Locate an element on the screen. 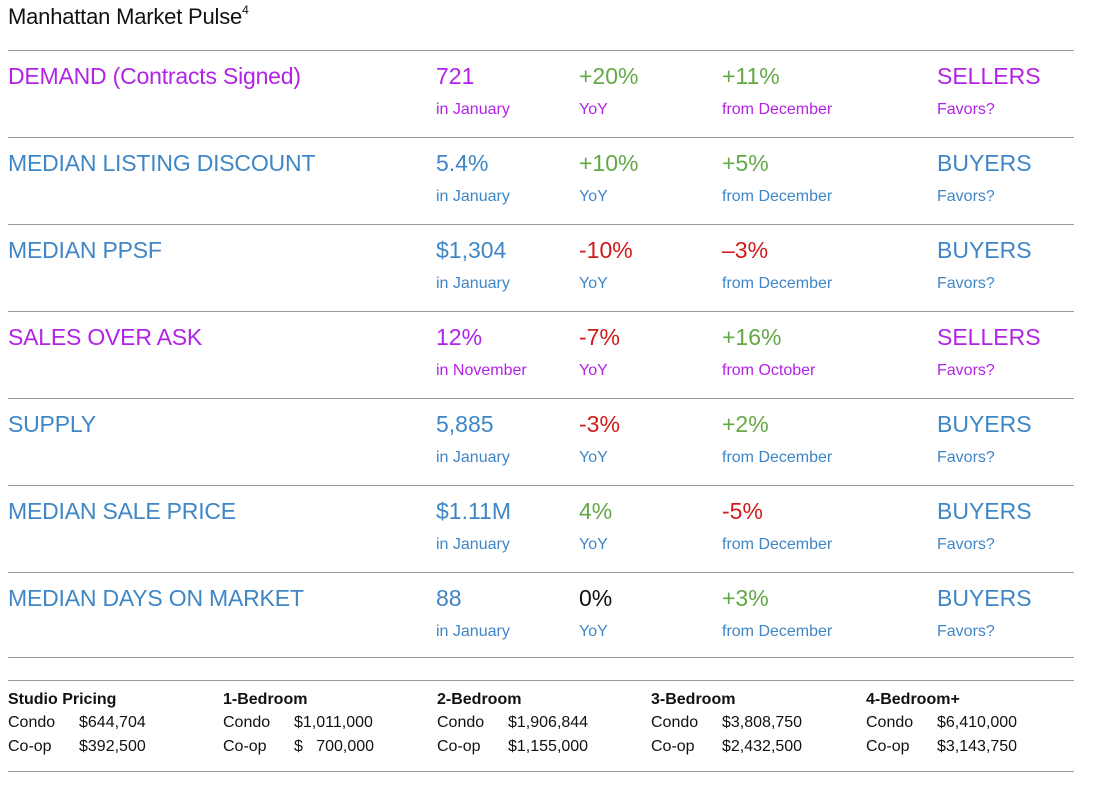 The height and width of the screenshot is (787, 1102). condo-price: $3,808,750 is located at coordinates (762, 722).